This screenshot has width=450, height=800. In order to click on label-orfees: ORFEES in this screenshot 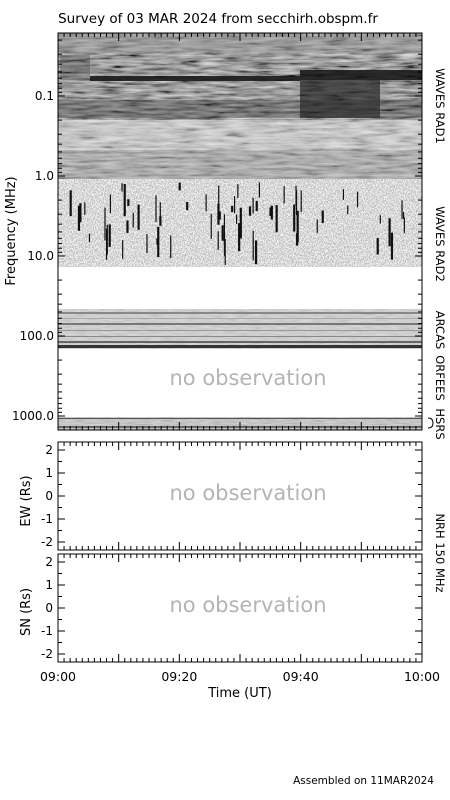, I will do `click(440, 378)`.